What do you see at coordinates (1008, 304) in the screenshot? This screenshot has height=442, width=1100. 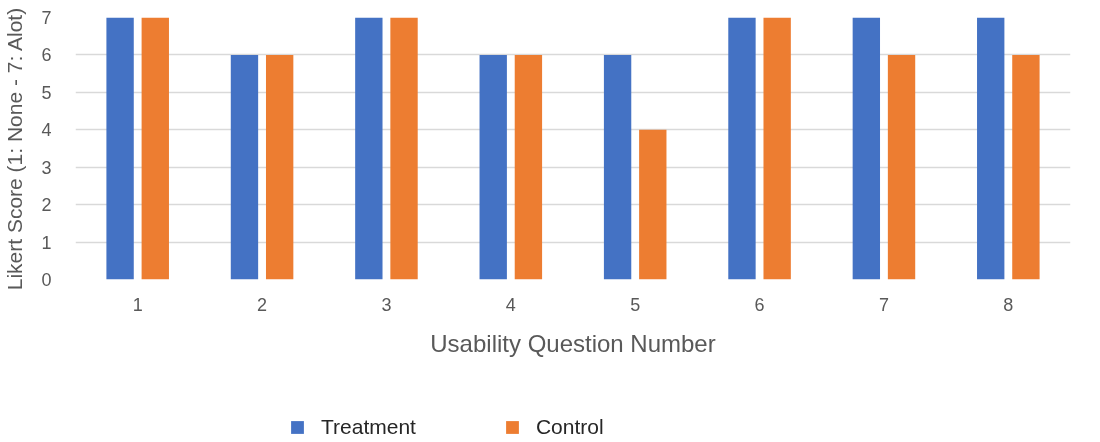 I see `x-tick-label: 8` at bounding box center [1008, 304].